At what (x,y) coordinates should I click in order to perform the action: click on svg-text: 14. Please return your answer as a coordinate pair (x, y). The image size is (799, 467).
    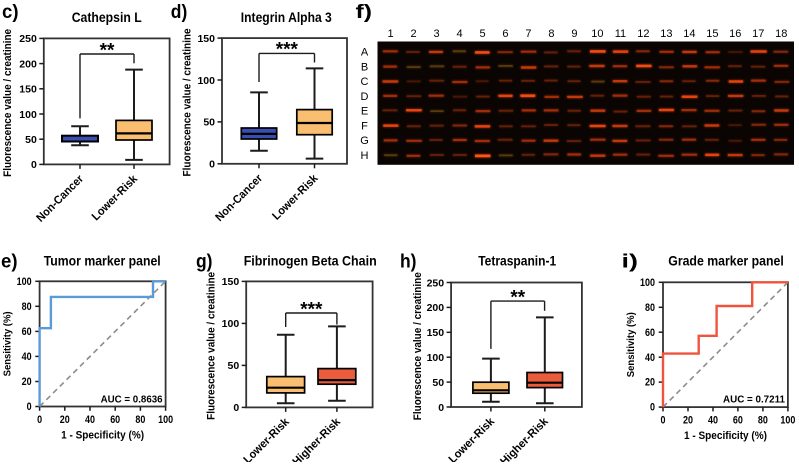
    Looking at the image, I should click on (689, 34).